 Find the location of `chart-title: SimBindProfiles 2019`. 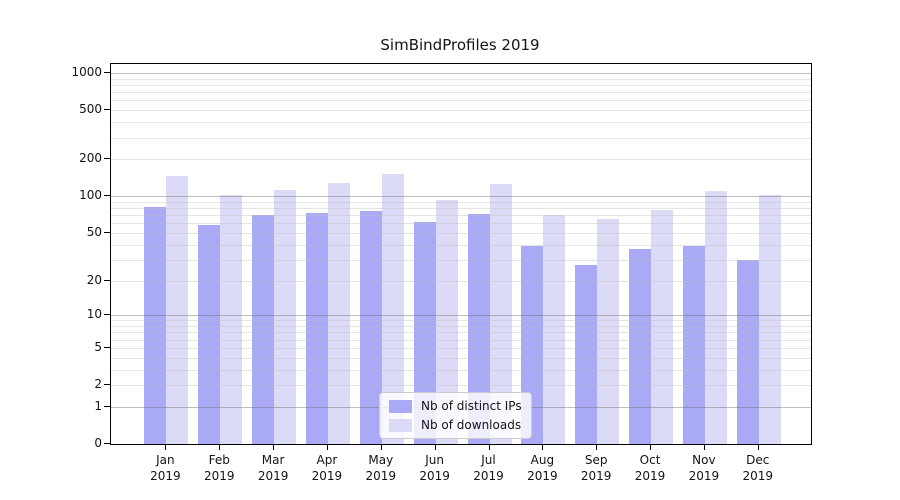

chart-title: SimBindProfiles 2019 is located at coordinates (460, 45).